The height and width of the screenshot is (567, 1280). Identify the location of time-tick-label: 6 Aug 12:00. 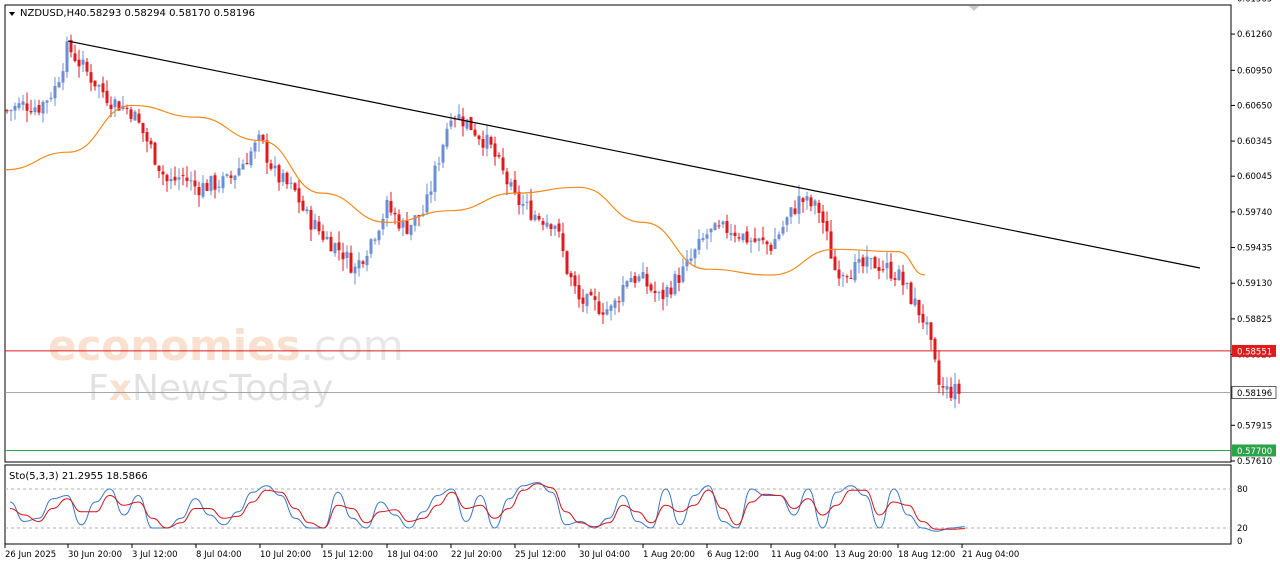
(733, 555).